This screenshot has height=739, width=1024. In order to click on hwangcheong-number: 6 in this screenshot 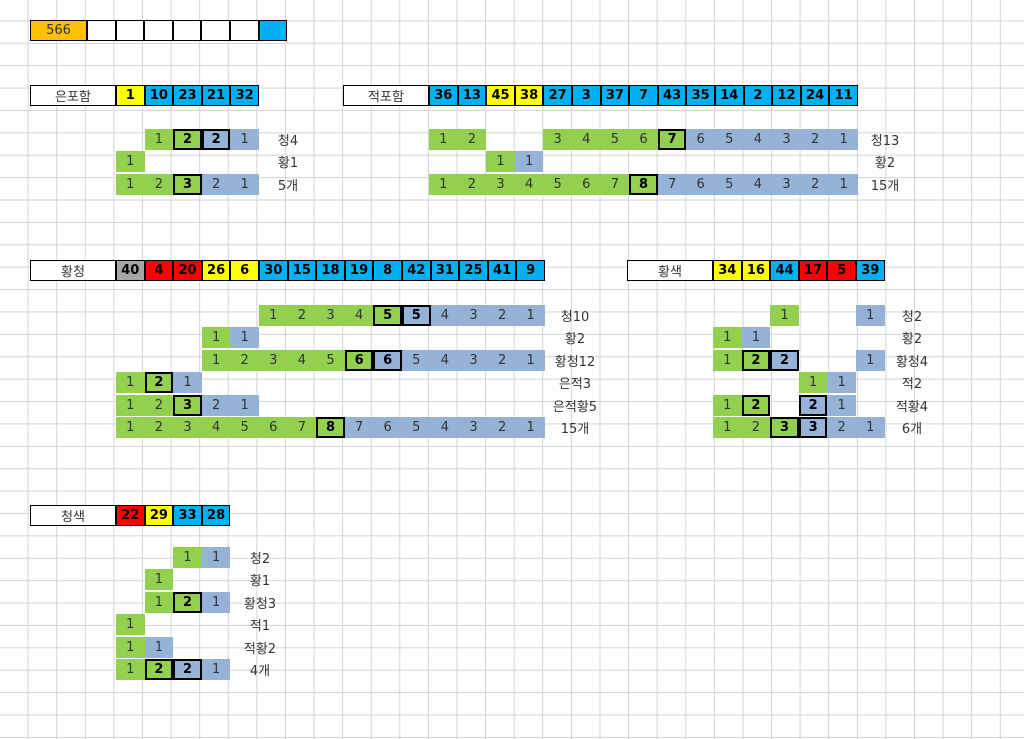, I will do `click(244, 270)`.